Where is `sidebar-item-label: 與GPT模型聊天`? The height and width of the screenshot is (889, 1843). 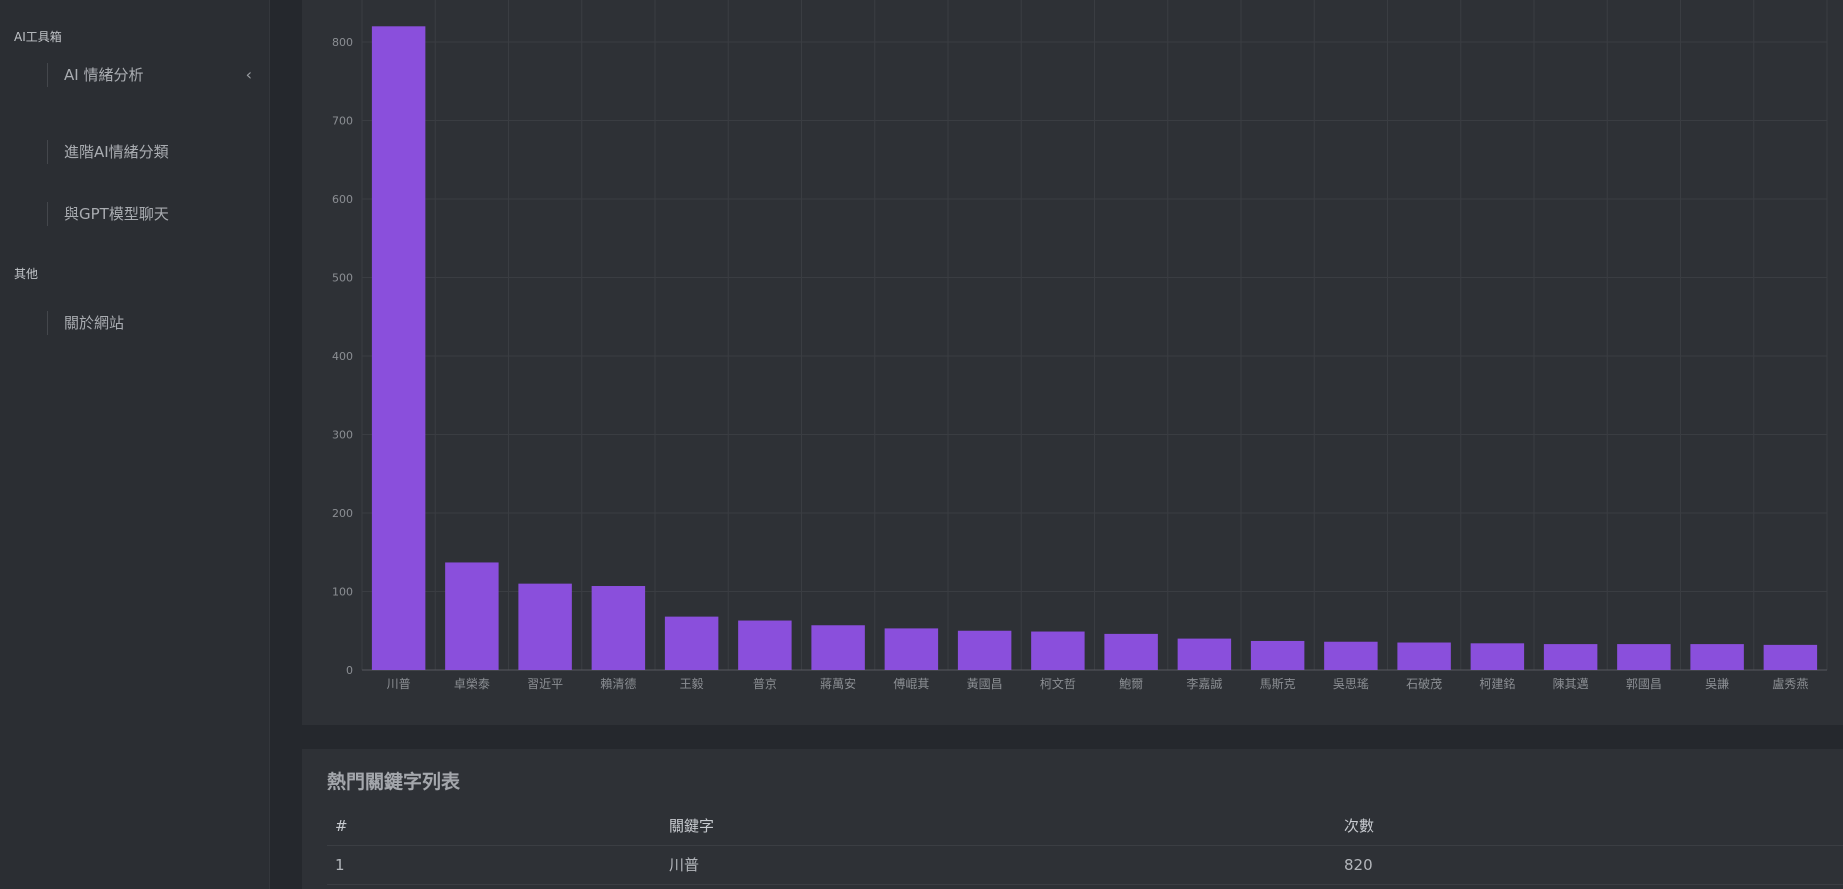
sidebar-item-label: 與GPT模型聊天 is located at coordinates (116, 214).